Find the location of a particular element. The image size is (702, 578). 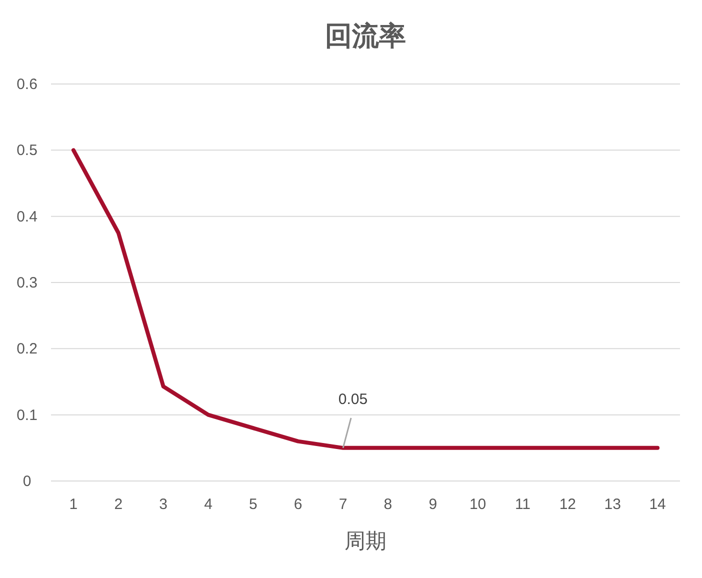

y-tick-label: 0.4 is located at coordinates (27, 217).